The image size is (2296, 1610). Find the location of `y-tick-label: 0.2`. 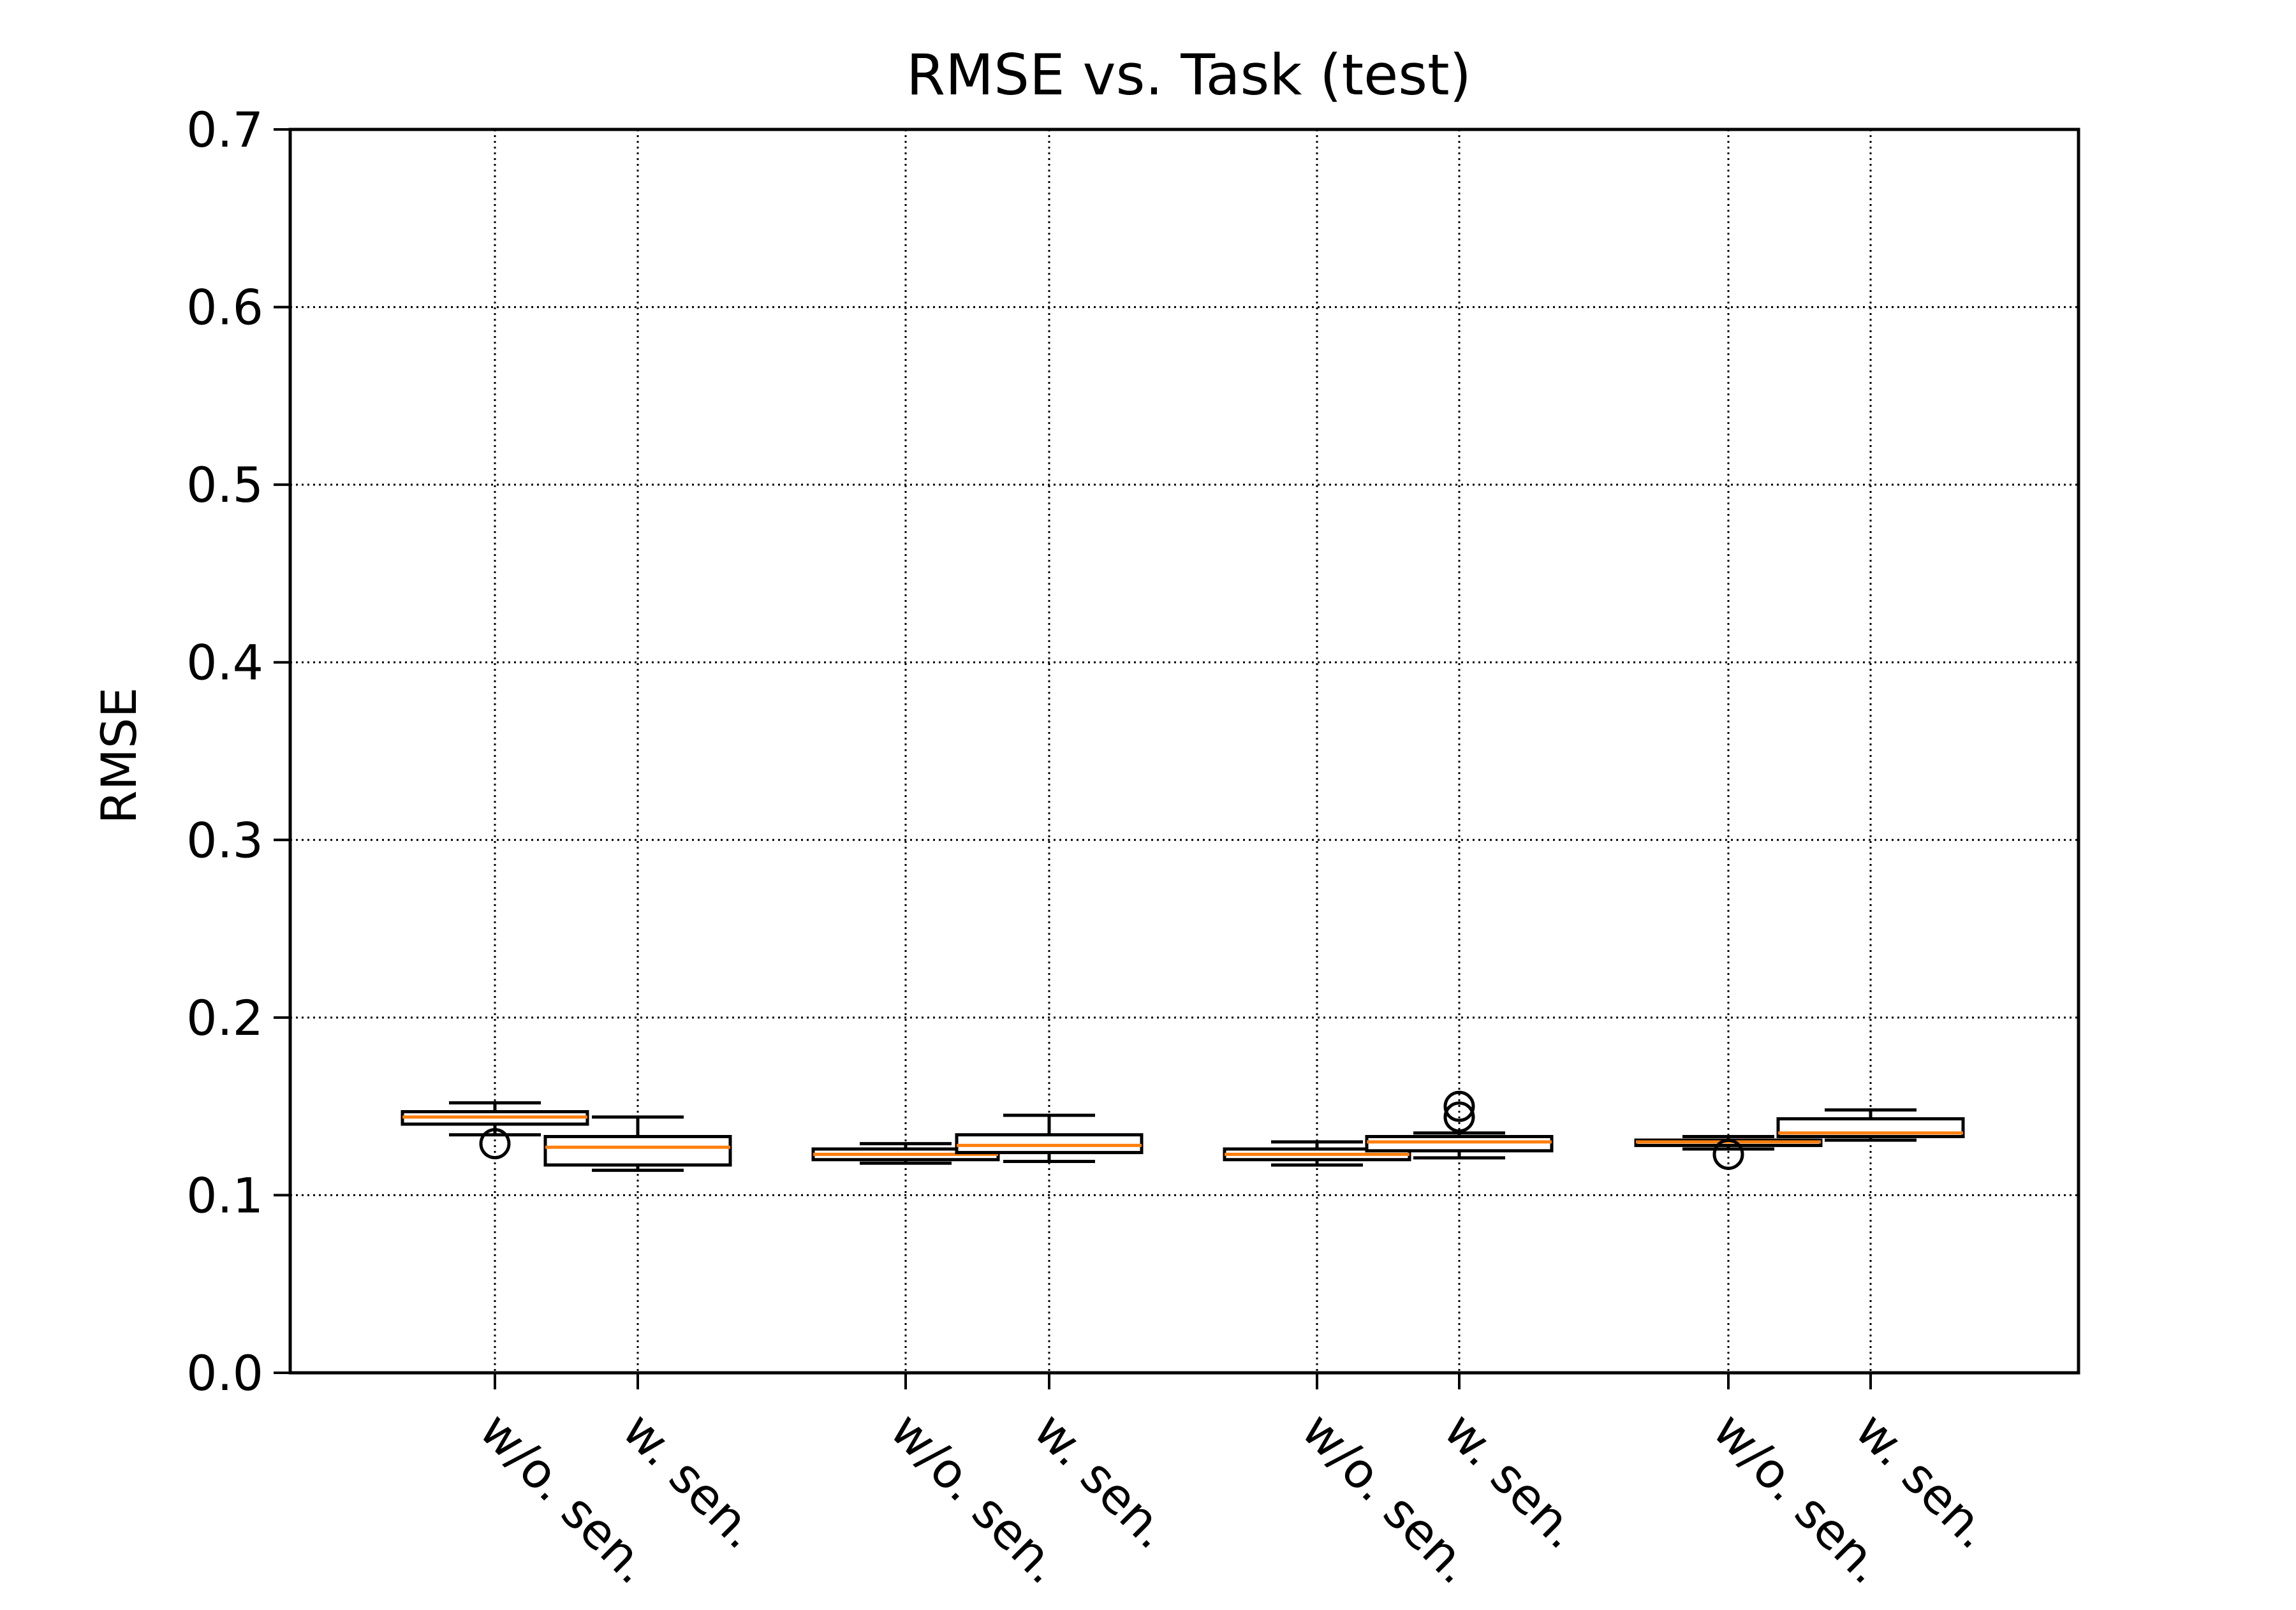

y-tick-label: 0.2 is located at coordinates (224, 1018).